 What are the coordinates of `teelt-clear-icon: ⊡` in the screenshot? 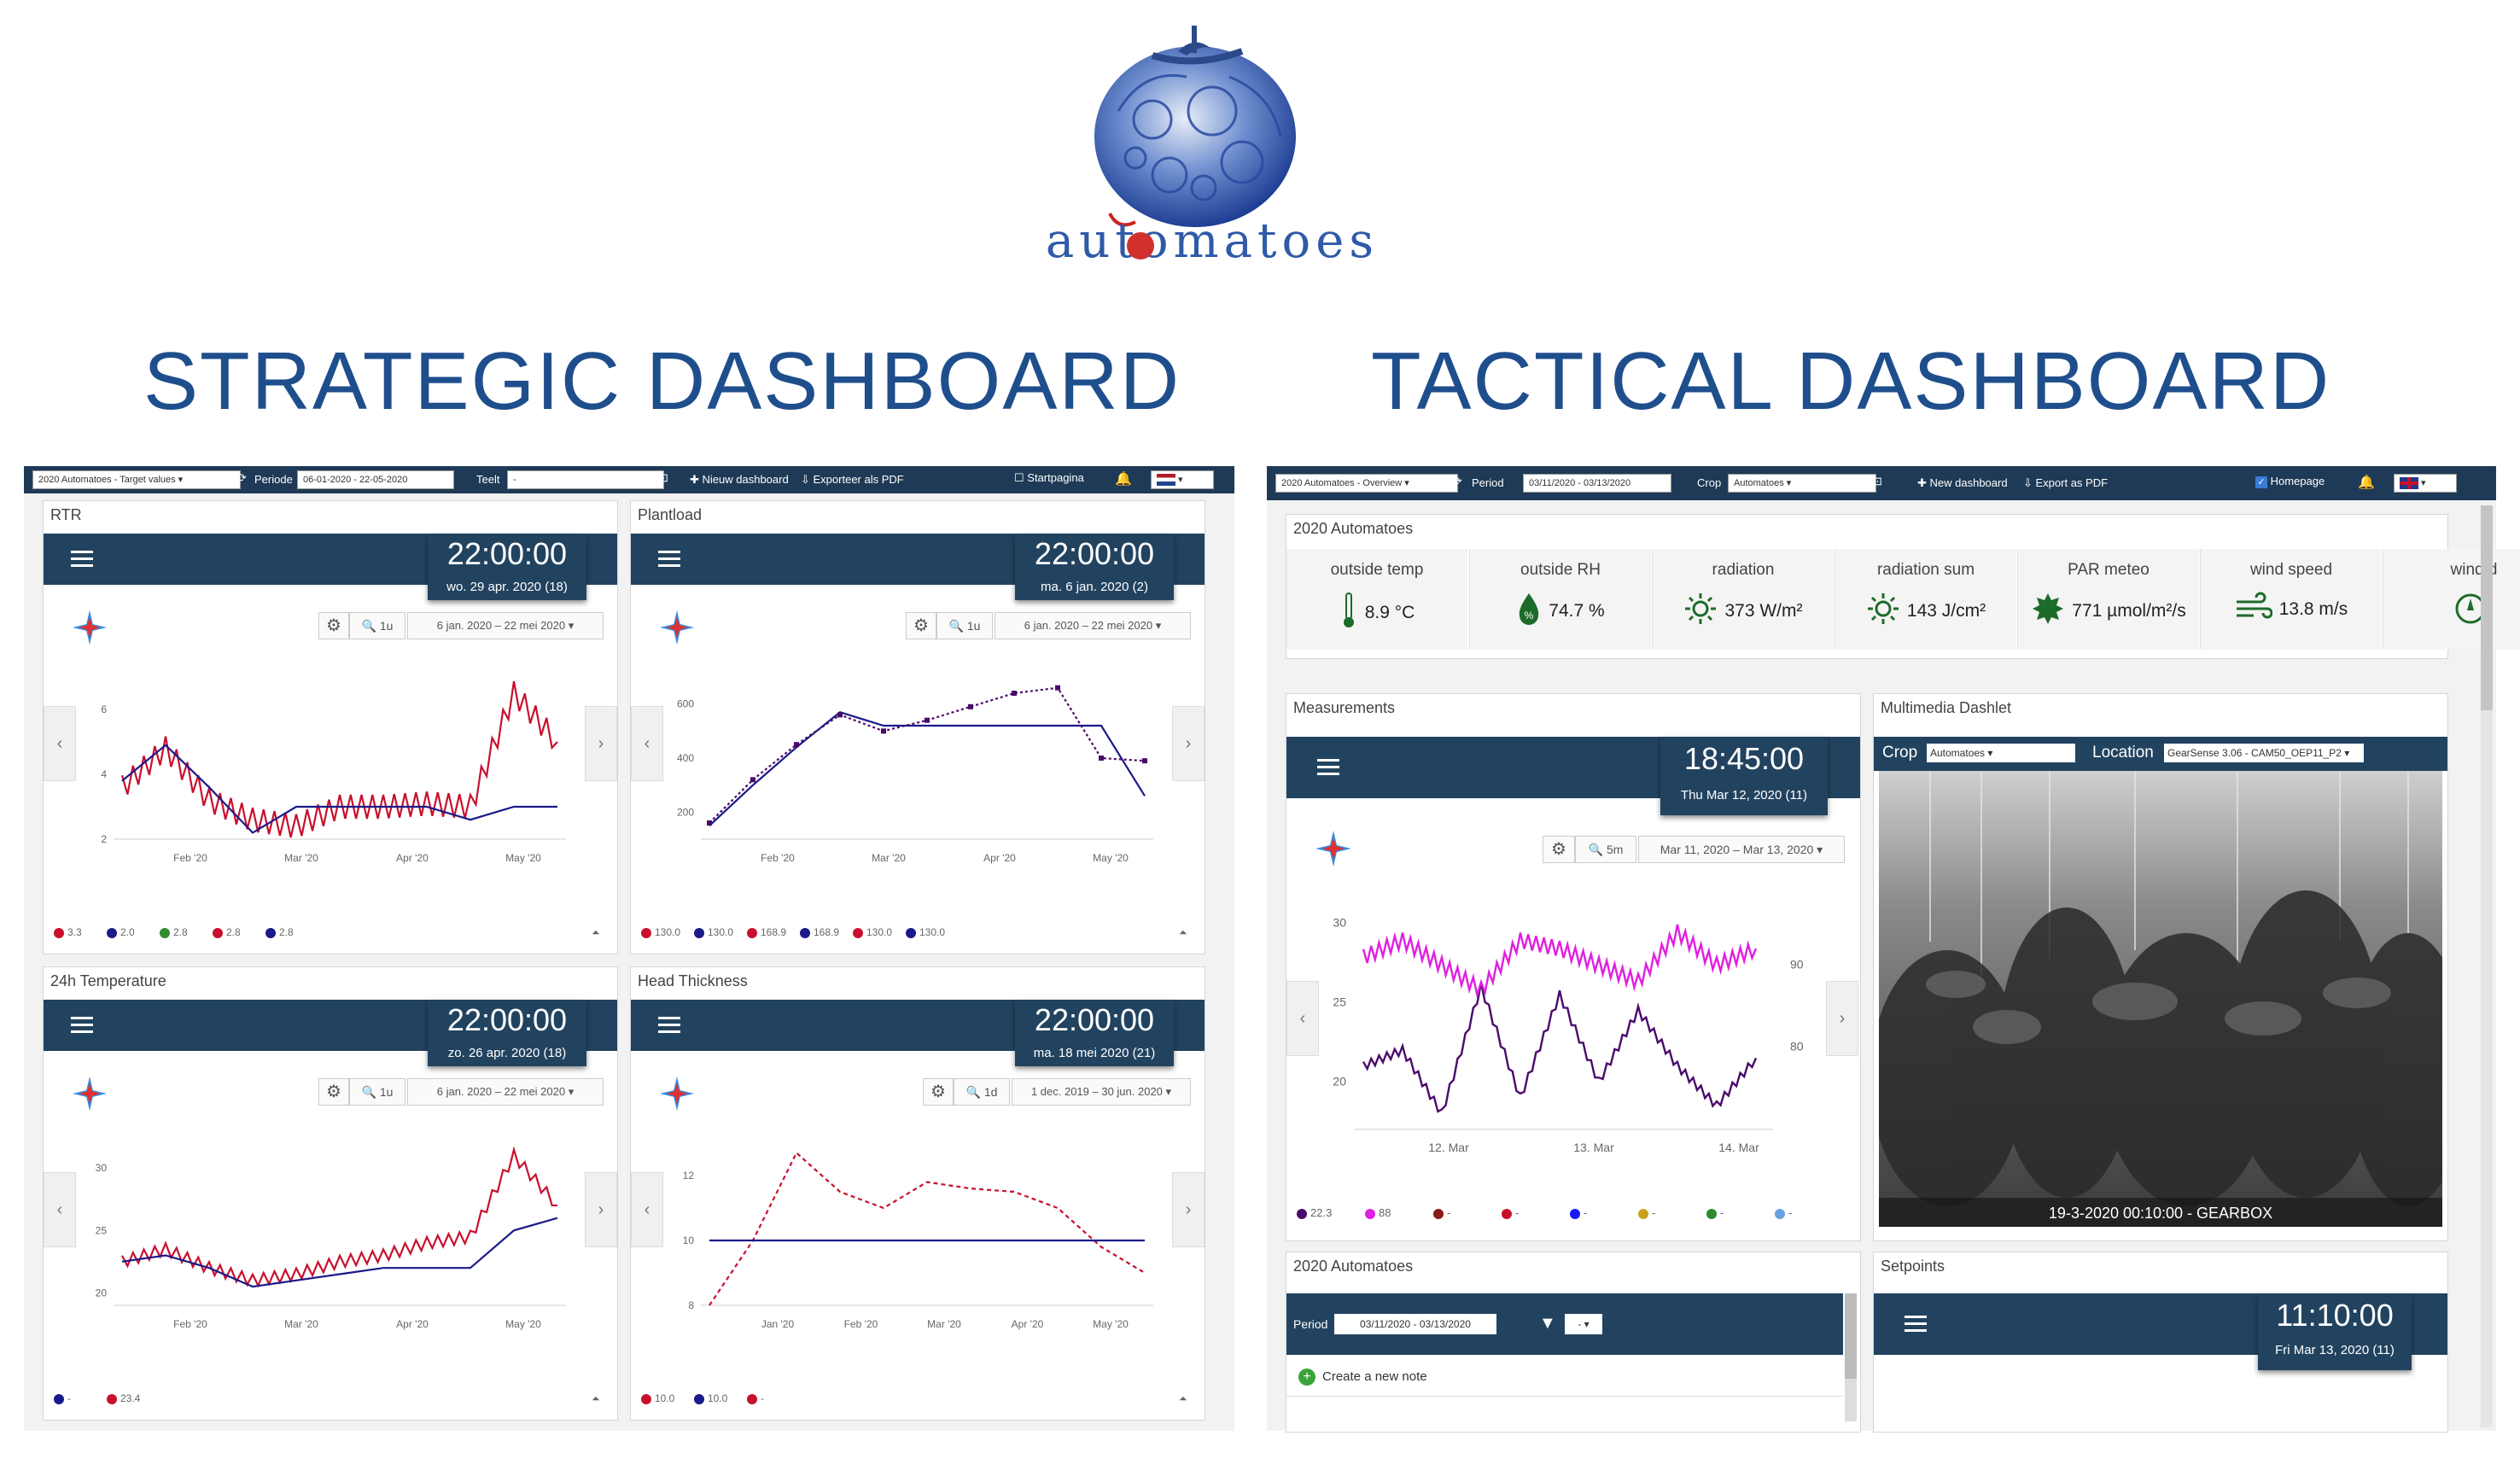 It's located at (663, 478).